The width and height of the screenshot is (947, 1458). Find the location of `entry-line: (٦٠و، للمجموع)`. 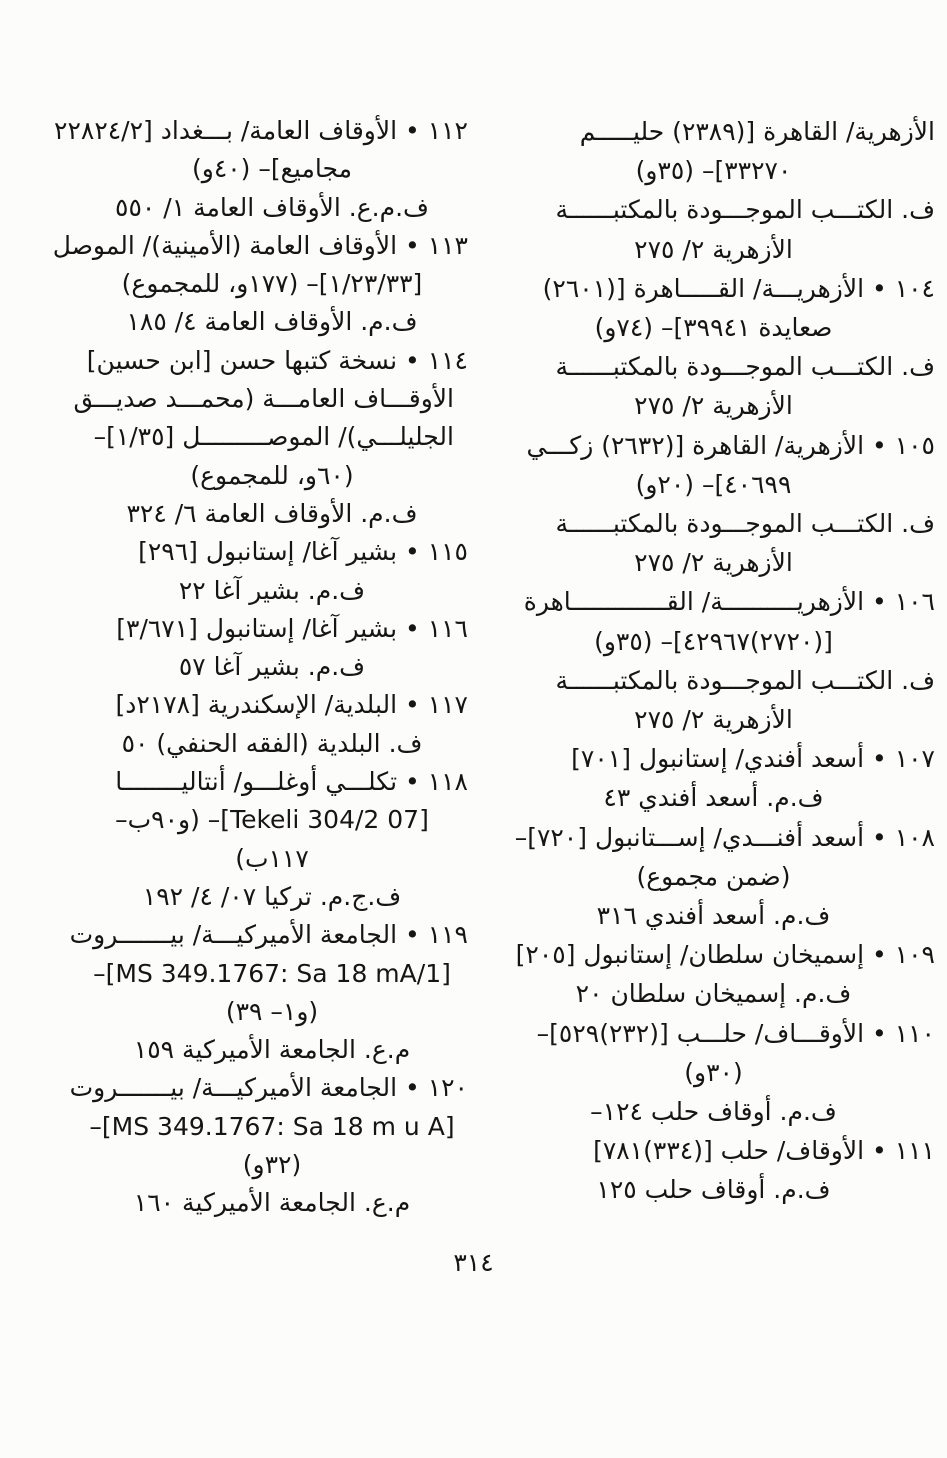

entry-line: (٦٠و، للمجموع) is located at coordinates (272, 475).